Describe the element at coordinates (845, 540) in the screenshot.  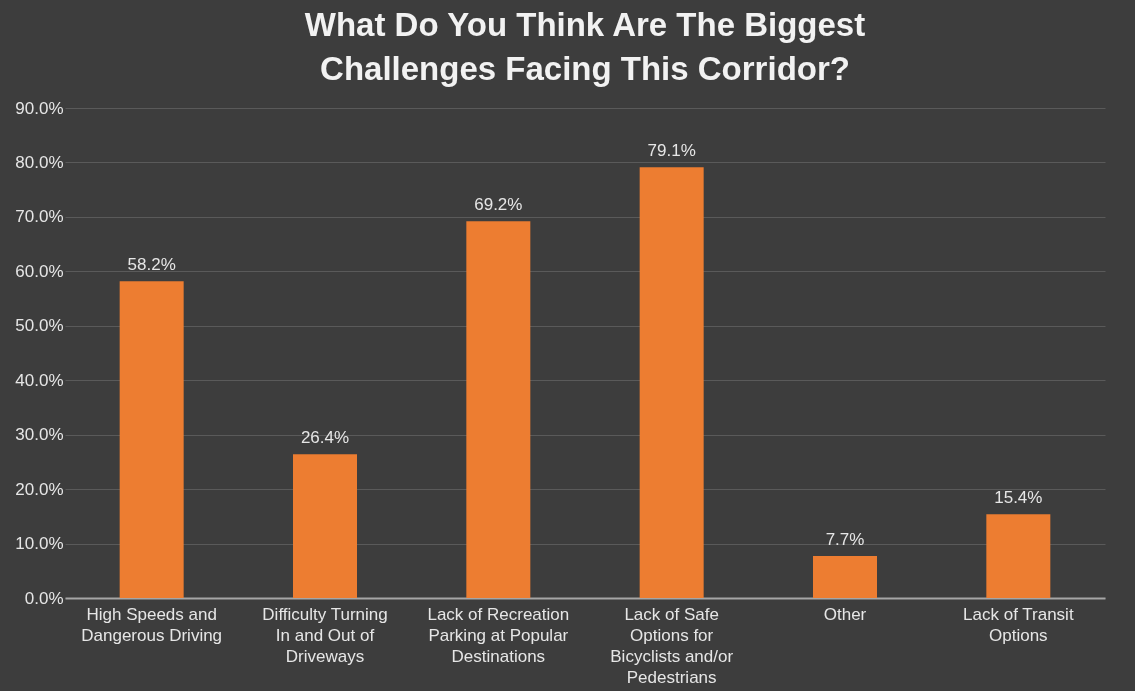
I see `data-label: 7.7%` at that location.